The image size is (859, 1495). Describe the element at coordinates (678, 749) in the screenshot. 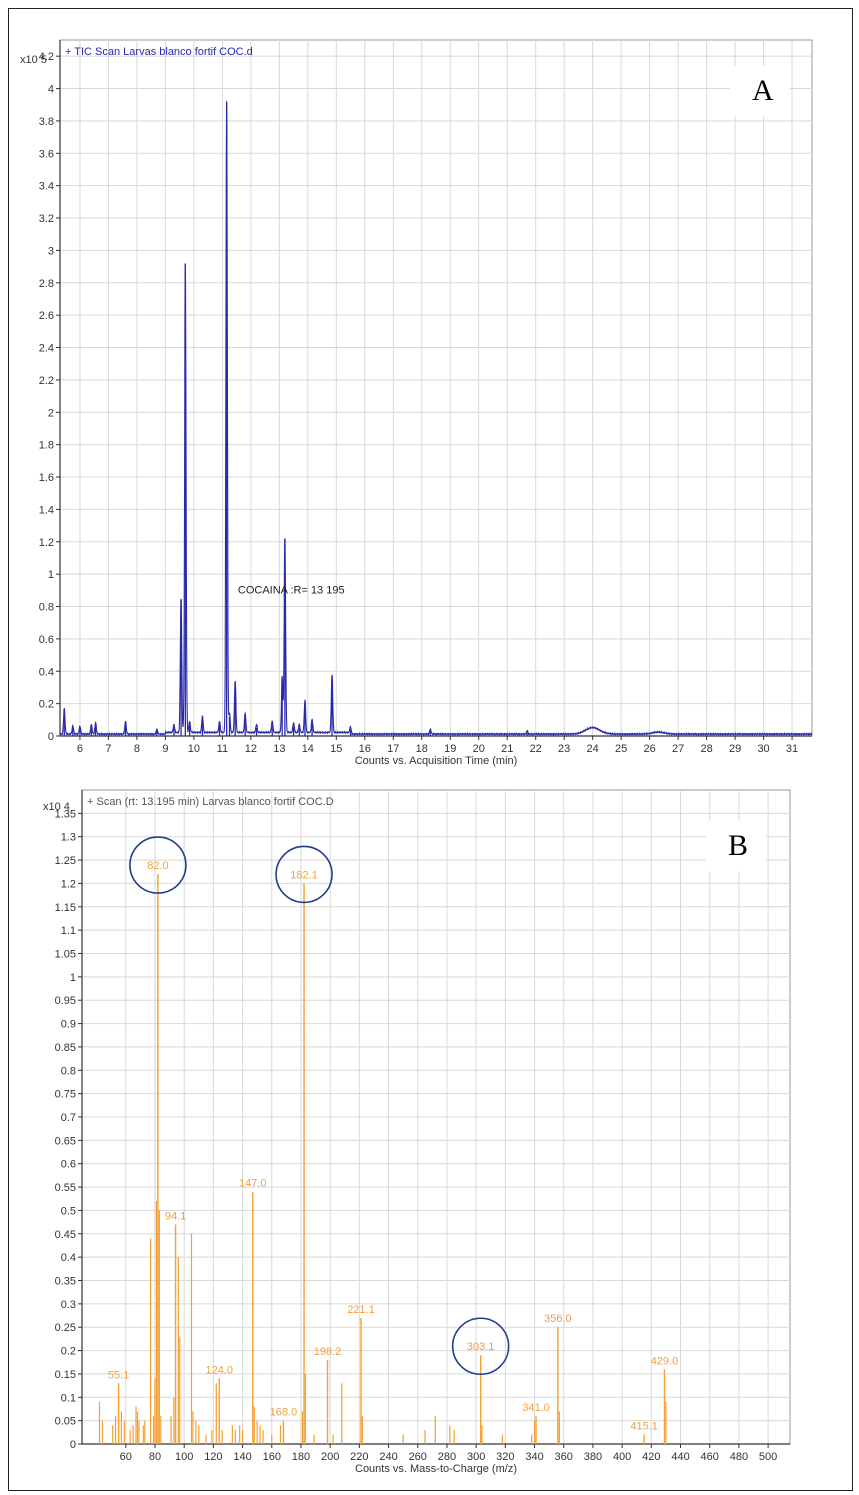

I see `x-tick-label: 27` at that location.